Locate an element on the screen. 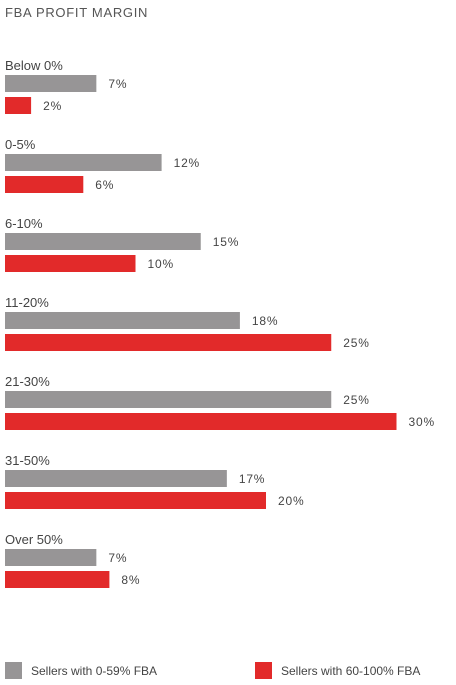  data-label-series-2: 6% is located at coordinates (104, 185).